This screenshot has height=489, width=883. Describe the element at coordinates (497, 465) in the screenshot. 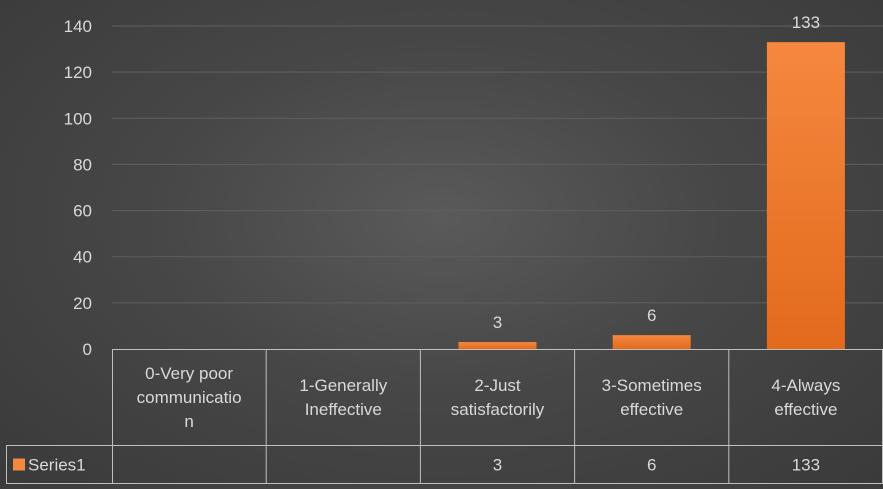

I see `table-value-2: 3` at that location.